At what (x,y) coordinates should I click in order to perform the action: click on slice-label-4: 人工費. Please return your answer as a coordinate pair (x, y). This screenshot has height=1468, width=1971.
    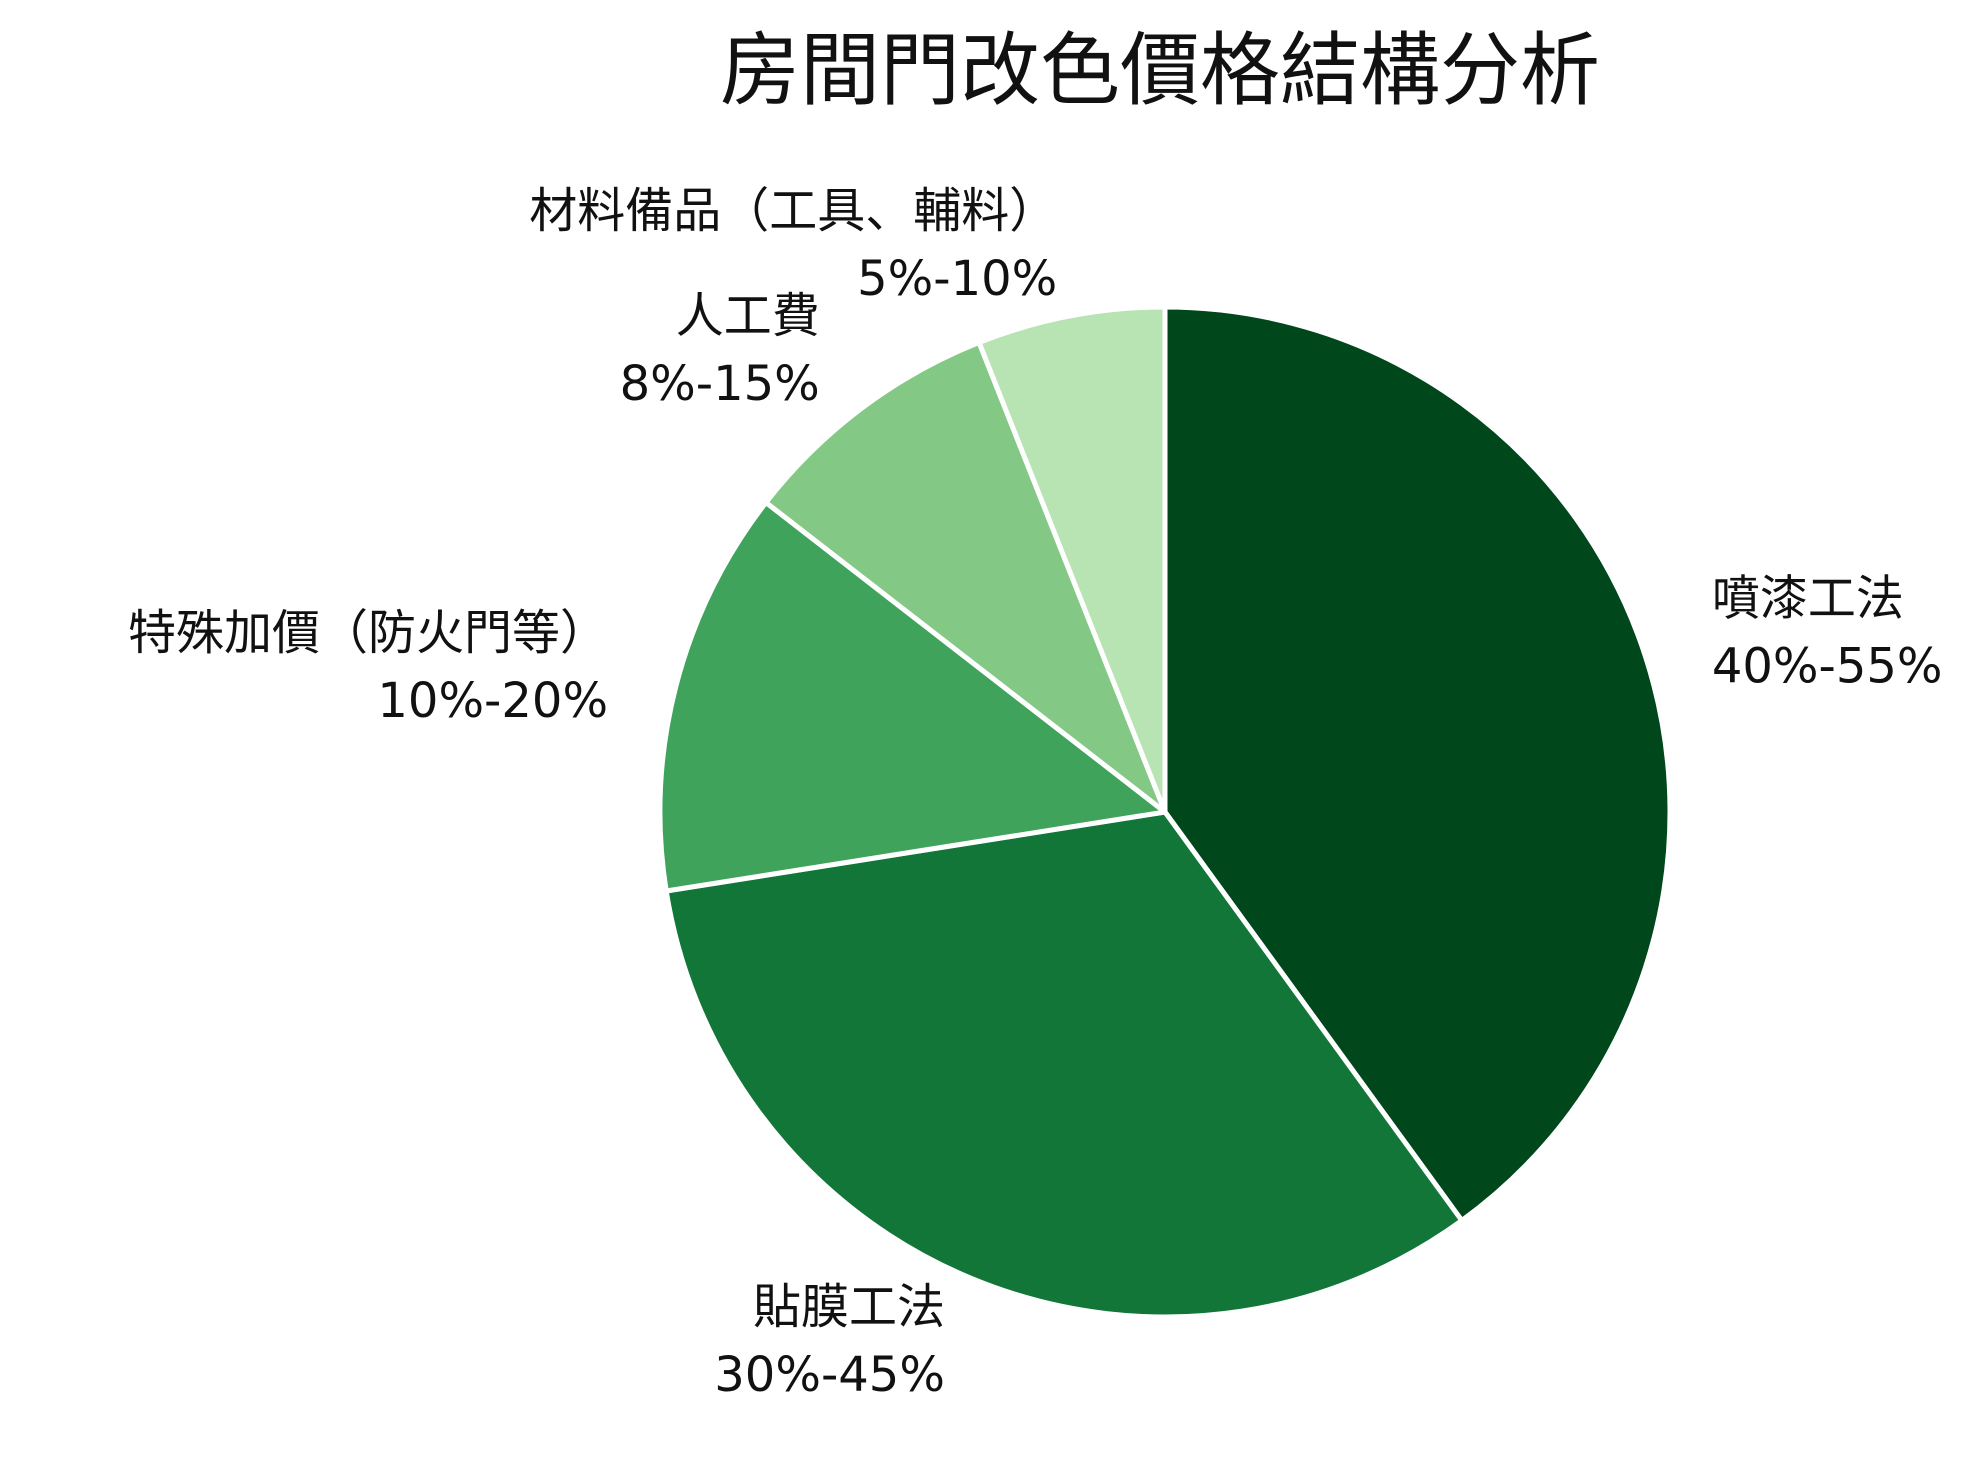
    Looking at the image, I should click on (748, 316).